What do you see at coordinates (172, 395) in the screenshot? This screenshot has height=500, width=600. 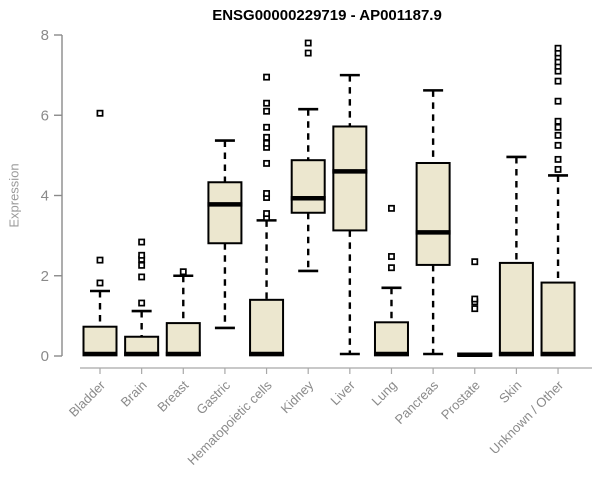 I see `x-tick-label: Breast` at bounding box center [172, 395].